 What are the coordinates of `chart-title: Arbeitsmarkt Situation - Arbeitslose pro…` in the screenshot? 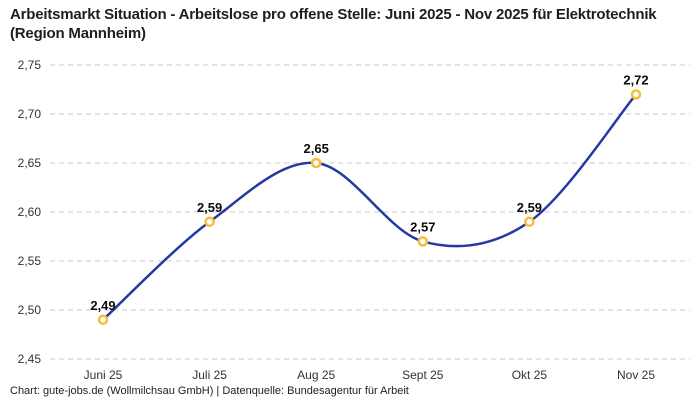 It's located at (333, 24).